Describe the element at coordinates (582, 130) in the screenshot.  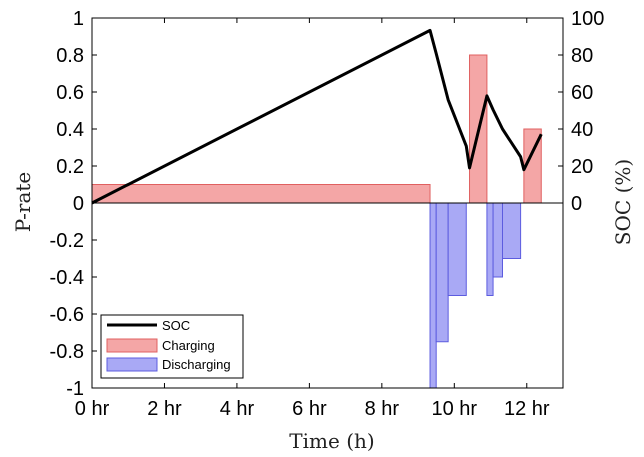
I see `y-right-tick-label: 40` at that location.